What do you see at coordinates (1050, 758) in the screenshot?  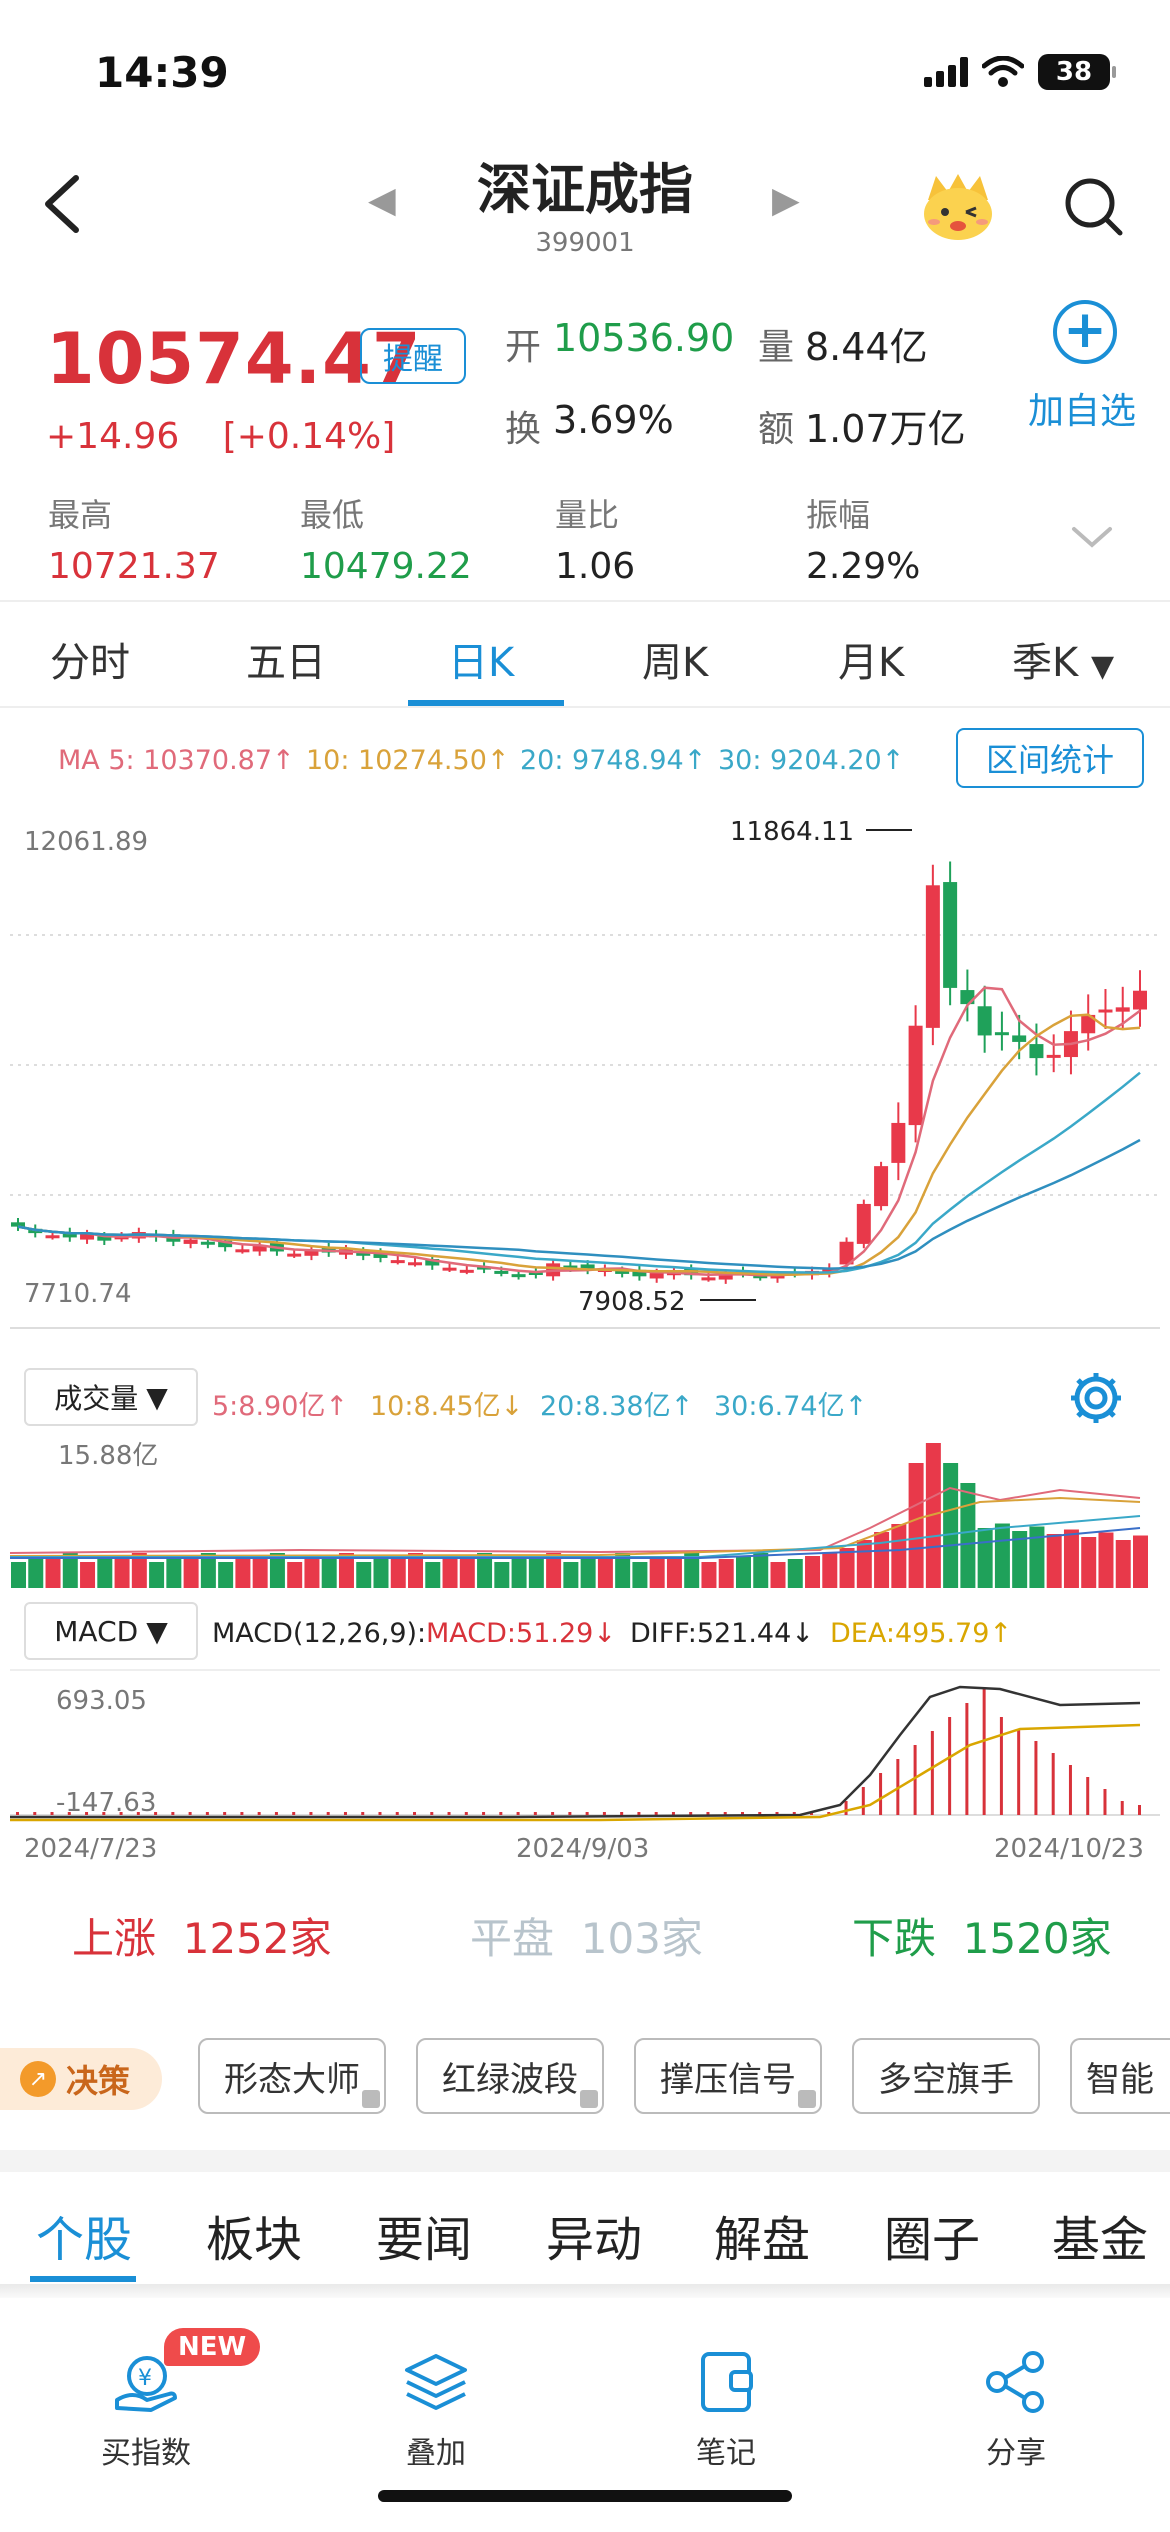 I see `range-stats-button: 区间统计` at bounding box center [1050, 758].